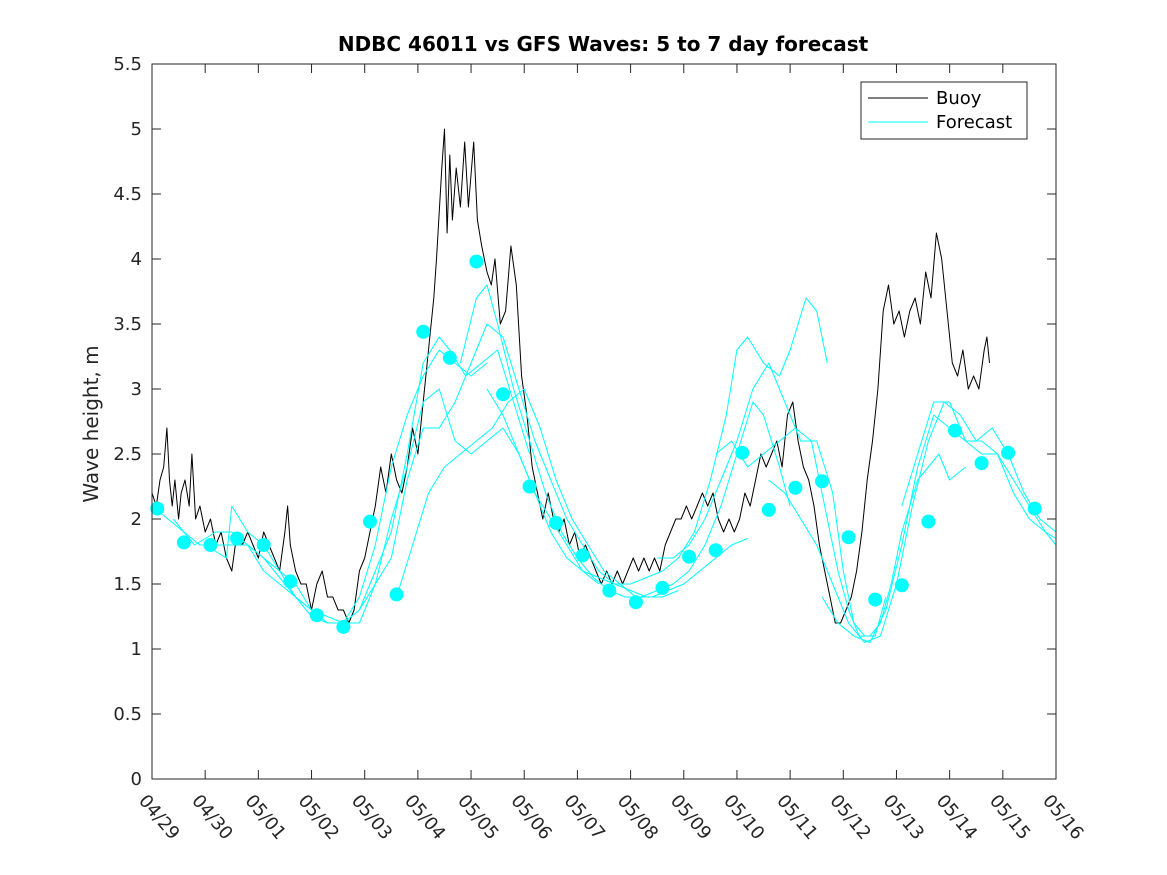  Describe the element at coordinates (136, 259) in the screenshot. I see `y-tick-label-8: 4` at that location.